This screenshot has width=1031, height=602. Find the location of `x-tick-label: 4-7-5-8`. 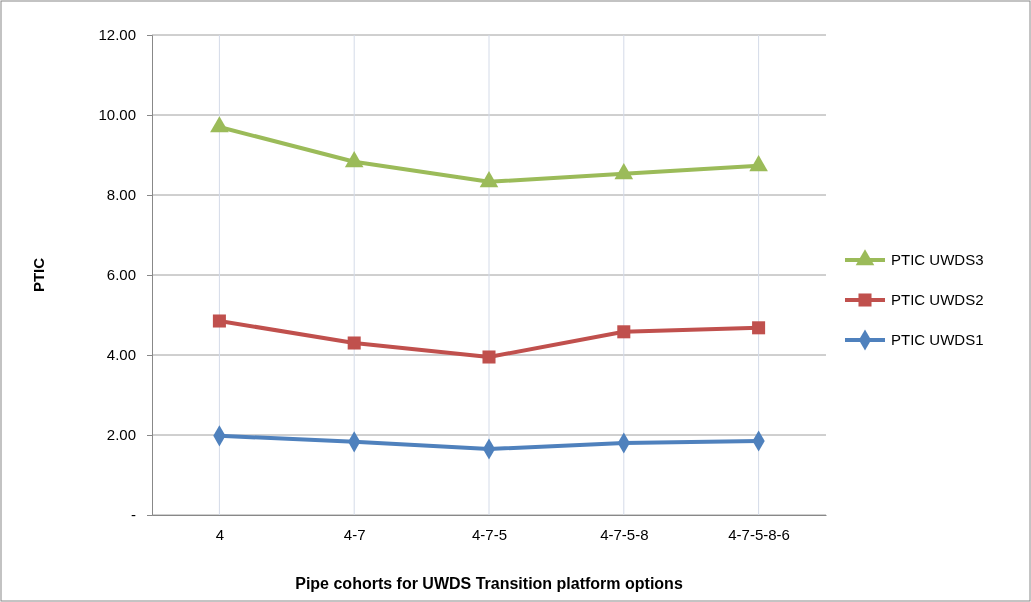

x-tick-label: 4-7-5-8 is located at coordinates (624, 534).